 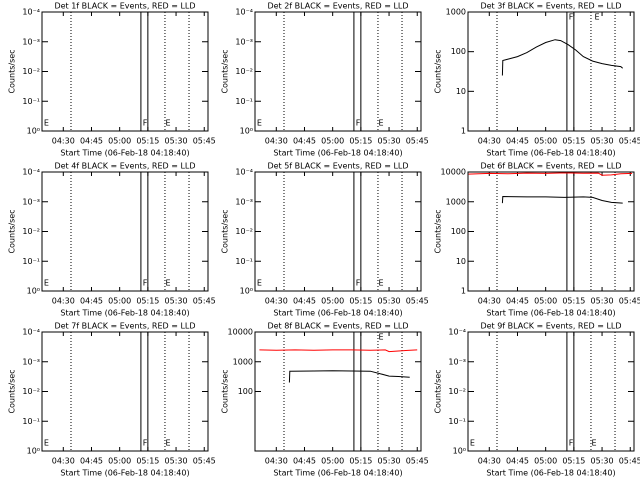 I want to click on panel-title: Det 8f BLACK = Events, RED = LLD, so click(x=337, y=326).